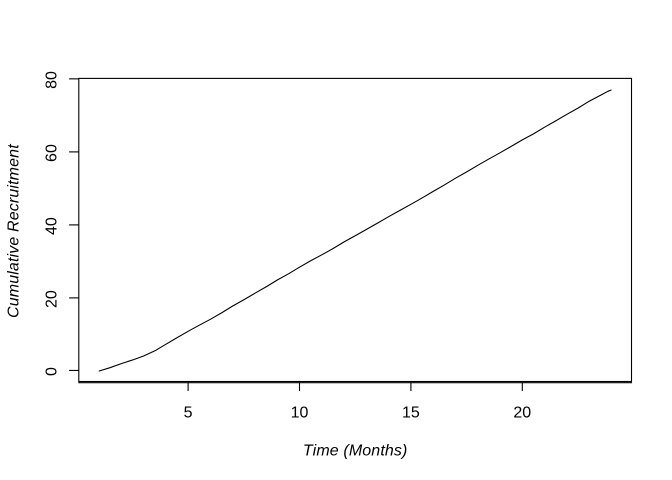 The height and width of the screenshot is (480, 672). I want to click on svg-text: 80, so click(51, 80).